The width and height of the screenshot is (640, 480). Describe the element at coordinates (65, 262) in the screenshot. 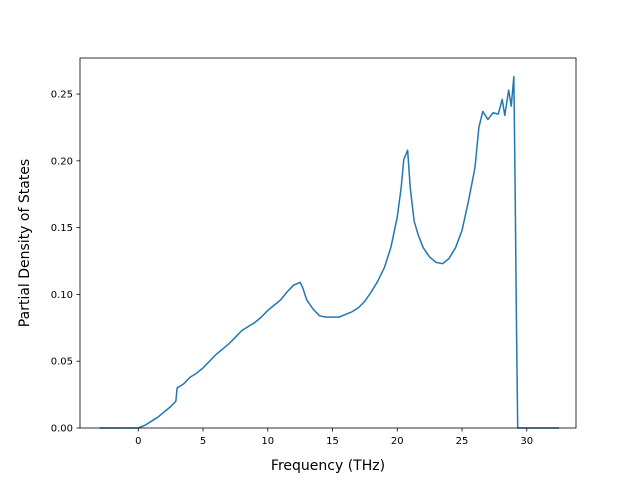

I see `y-ticks: 0.00 0.05 0.10 0.15 0.20 0.25` at that location.